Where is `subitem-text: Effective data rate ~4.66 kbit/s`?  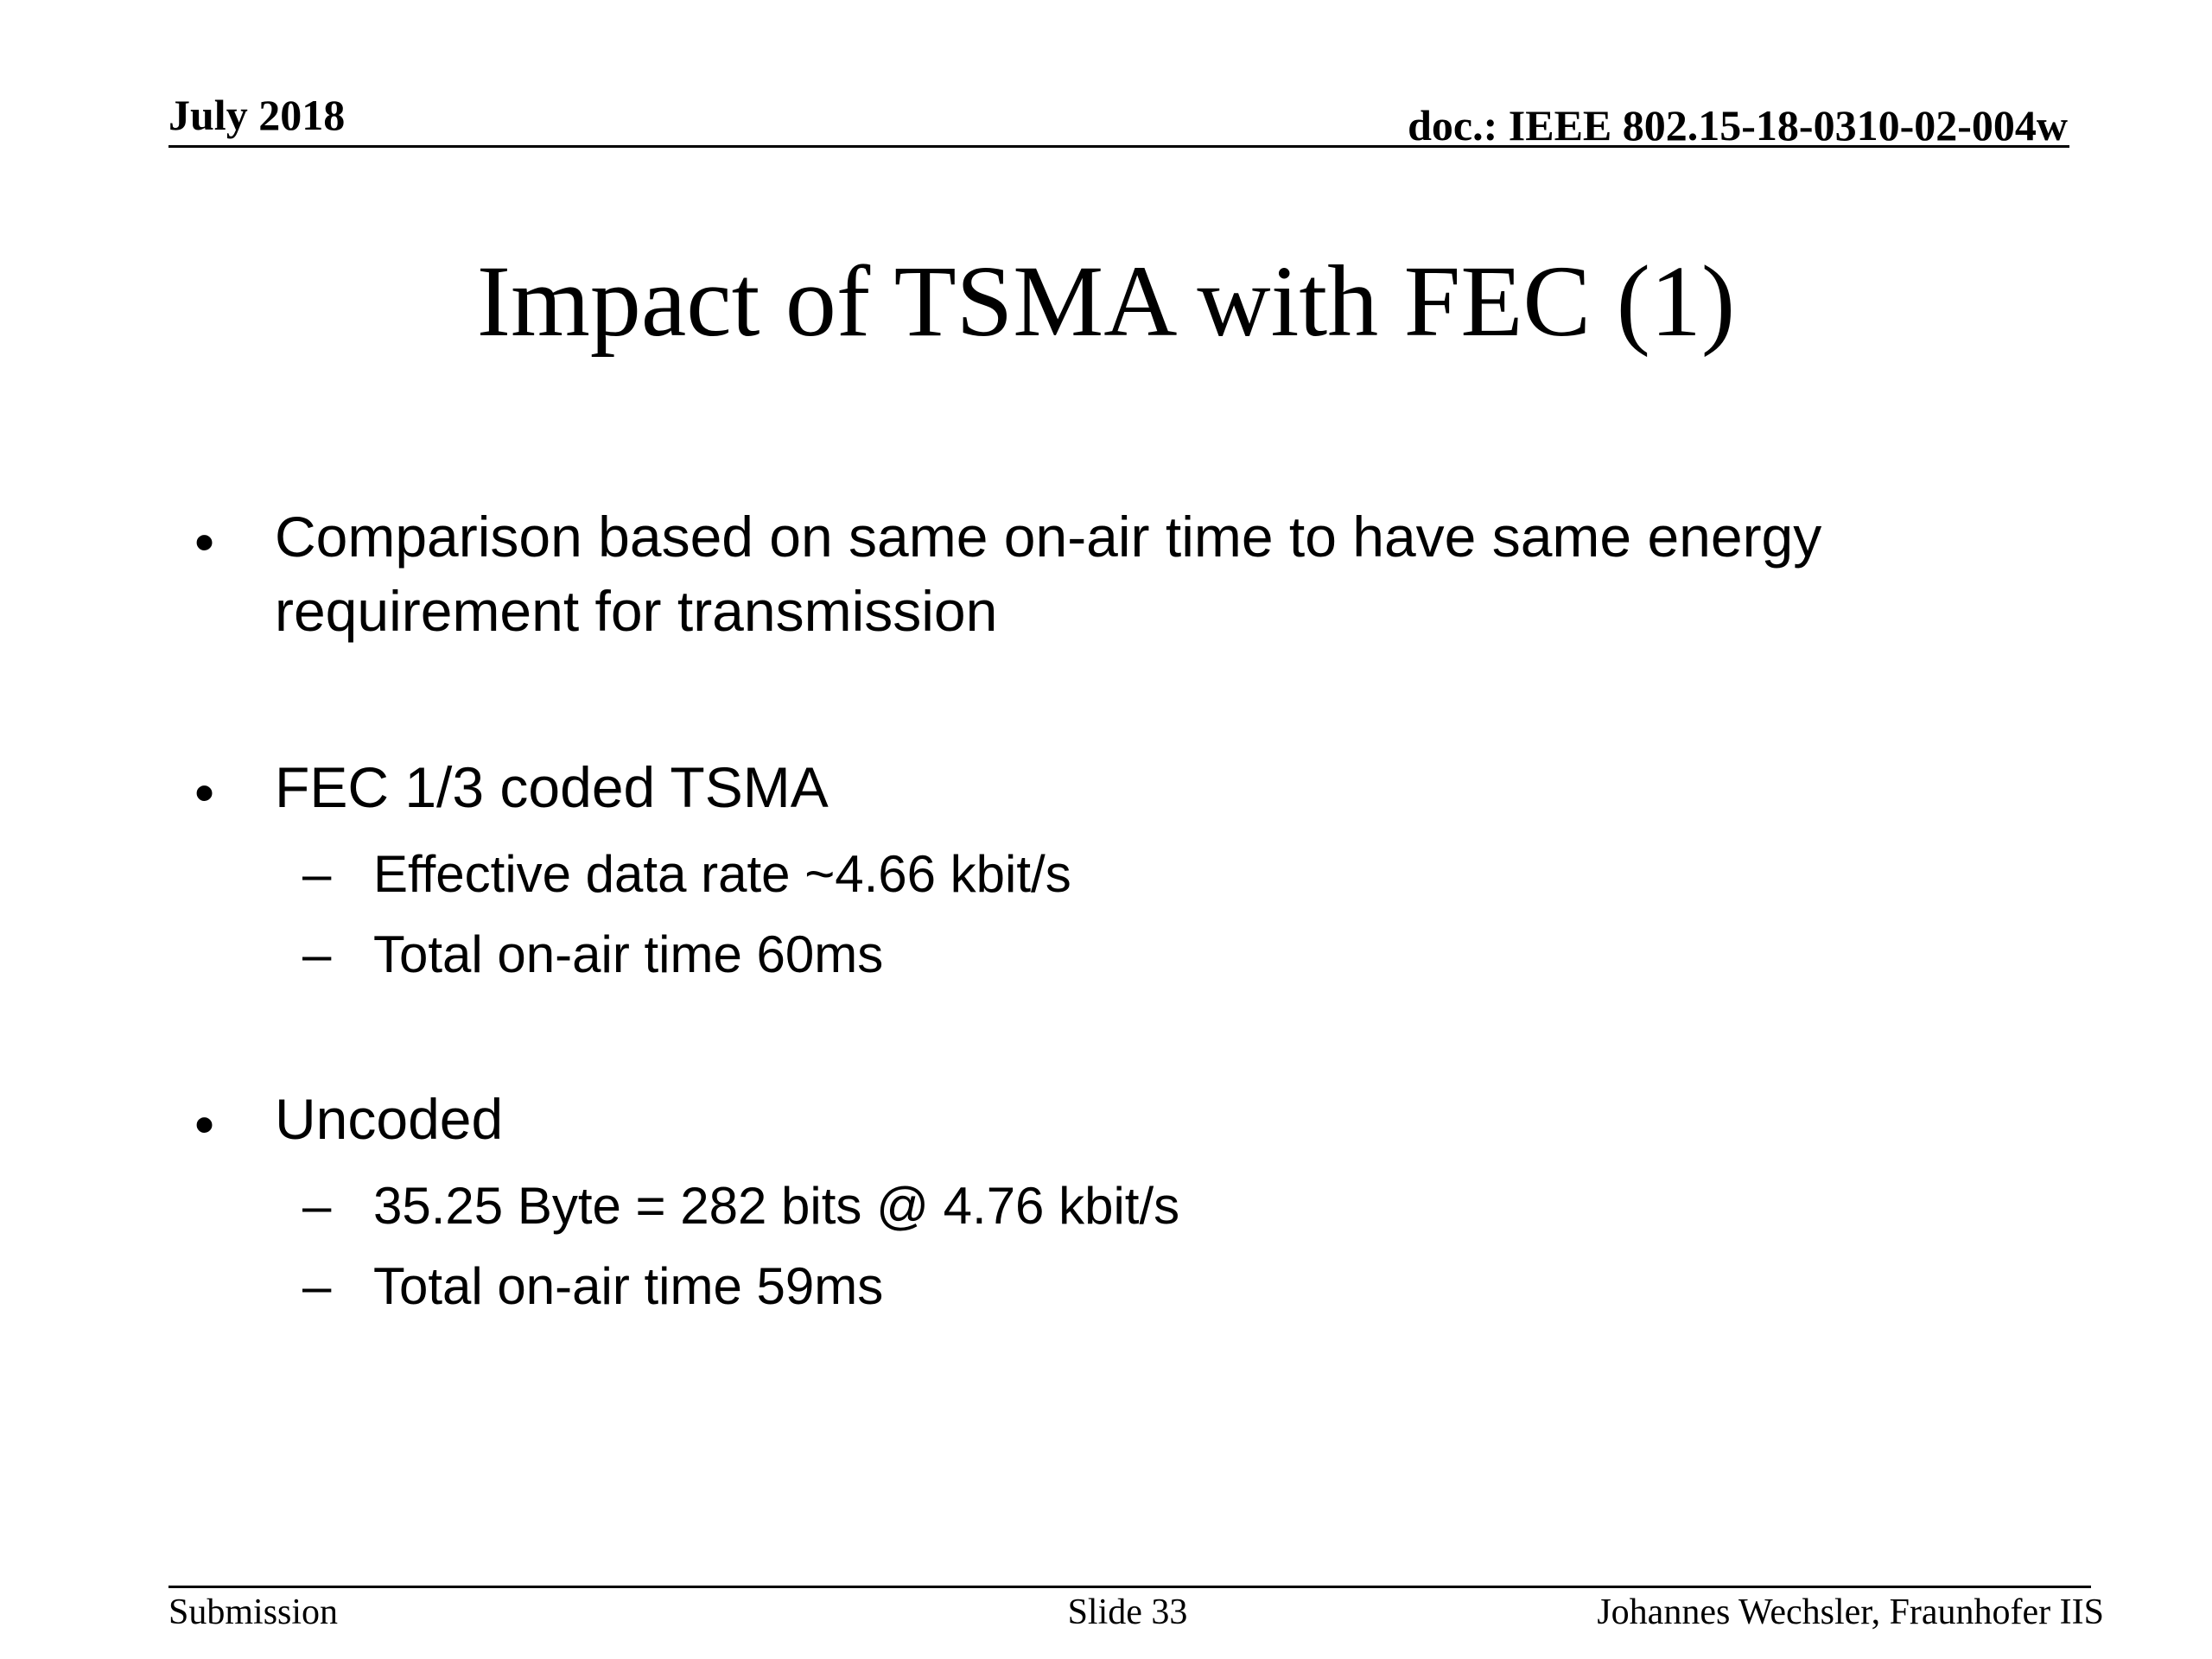
subitem-text: Effective data rate ~4.66 kbit/s is located at coordinates (722, 874).